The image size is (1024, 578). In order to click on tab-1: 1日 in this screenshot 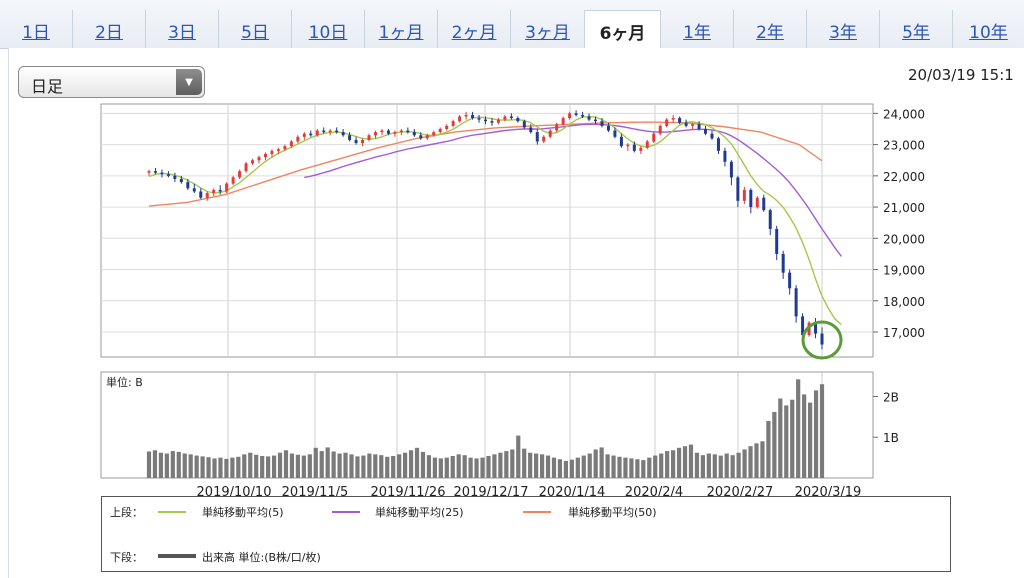, I will do `click(36, 29)`.